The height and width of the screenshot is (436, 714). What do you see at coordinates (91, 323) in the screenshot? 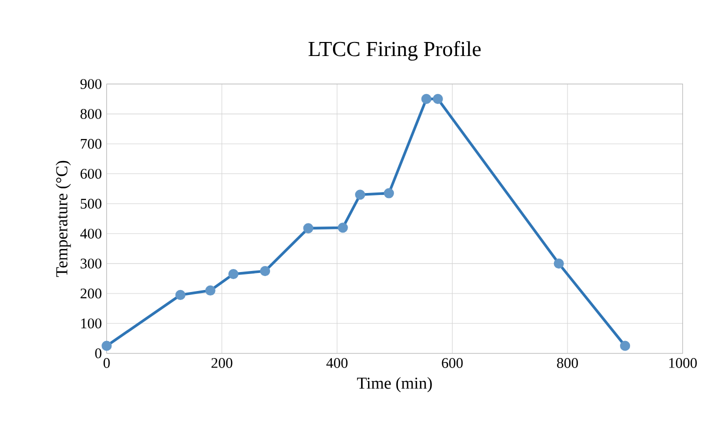
I see `y-tick-label: 100` at bounding box center [91, 323].